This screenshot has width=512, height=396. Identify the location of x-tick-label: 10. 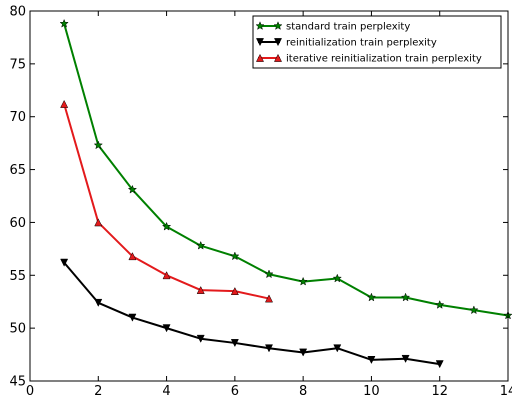
(371, 390).